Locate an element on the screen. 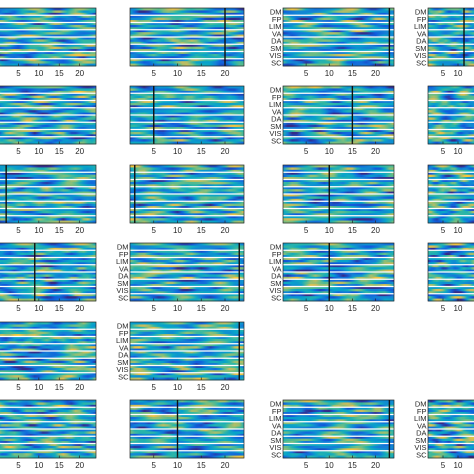 The width and height of the screenshot is (474, 474). panel-frame is located at coordinates (48, 429).